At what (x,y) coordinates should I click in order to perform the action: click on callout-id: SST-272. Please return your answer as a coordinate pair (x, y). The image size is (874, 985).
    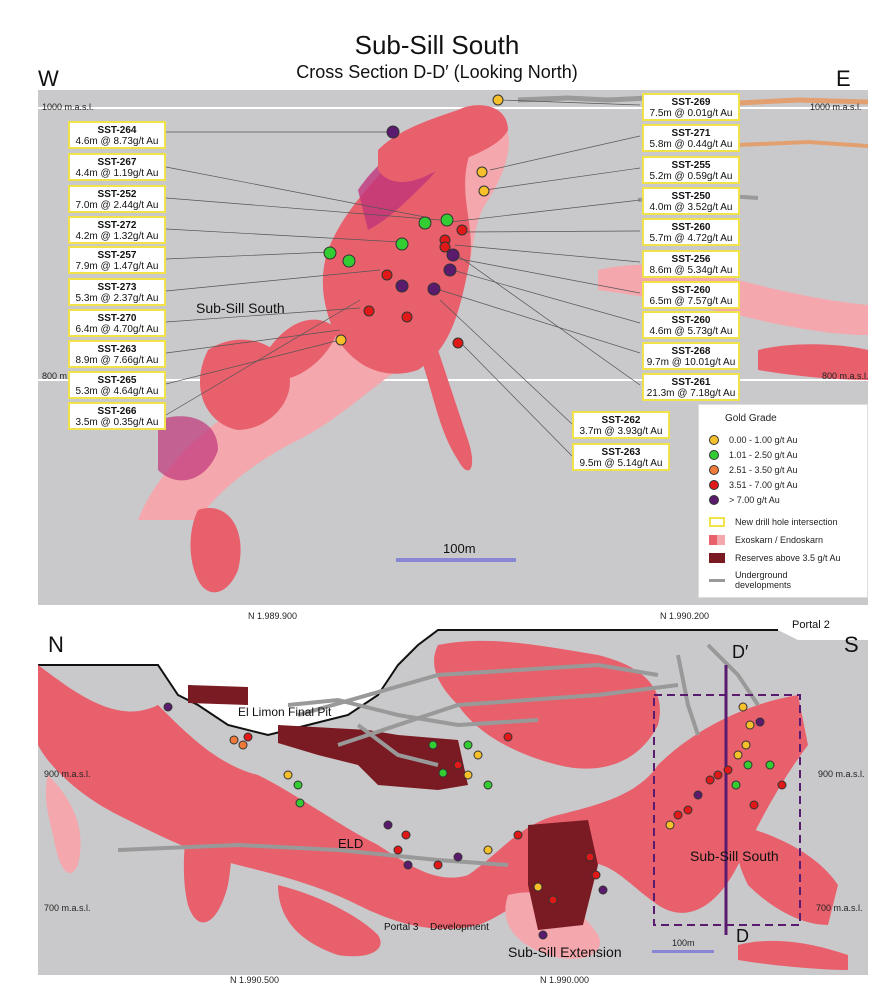
    Looking at the image, I should click on (117, 225).